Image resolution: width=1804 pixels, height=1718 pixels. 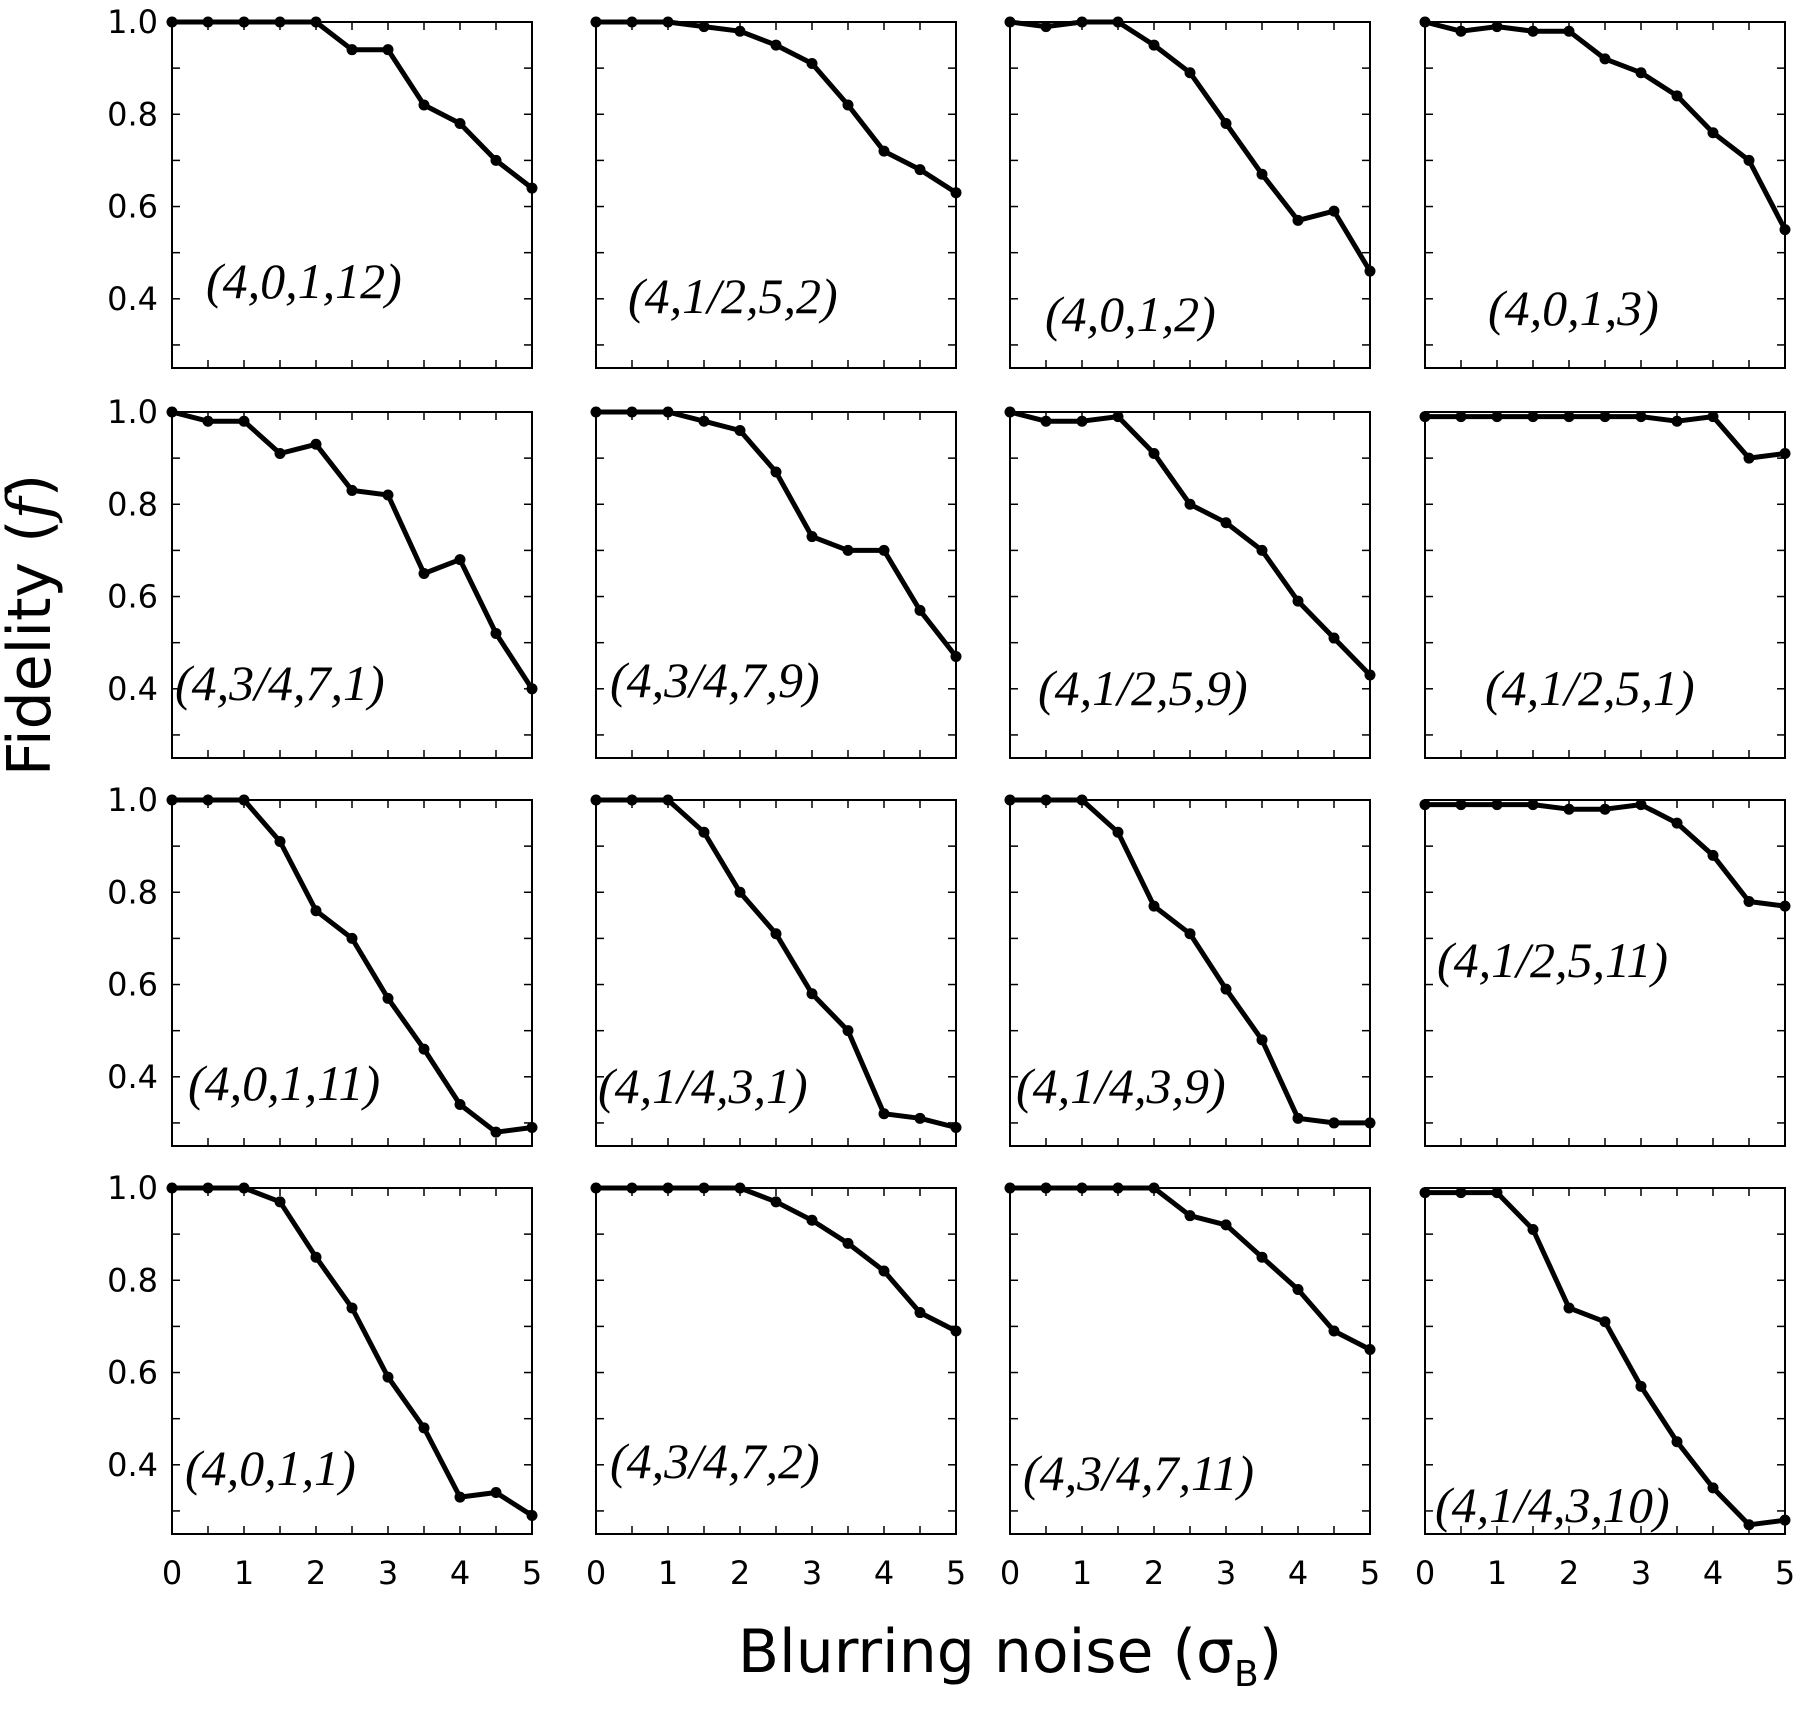 I want to click on panel-2: (4,1/2,5,2), so click(x=776, y=192).